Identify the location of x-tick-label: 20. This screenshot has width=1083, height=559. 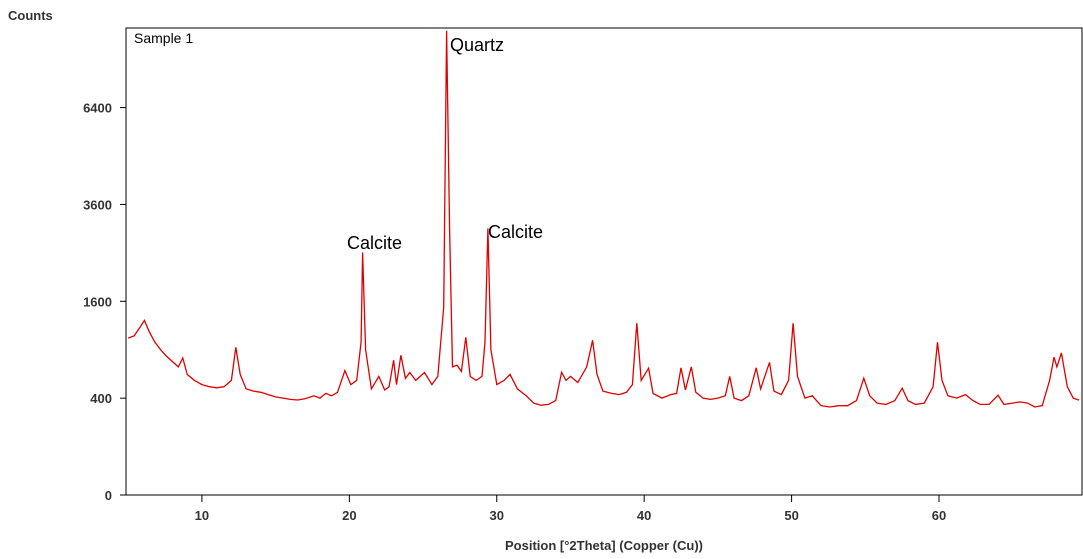
(349, 515).